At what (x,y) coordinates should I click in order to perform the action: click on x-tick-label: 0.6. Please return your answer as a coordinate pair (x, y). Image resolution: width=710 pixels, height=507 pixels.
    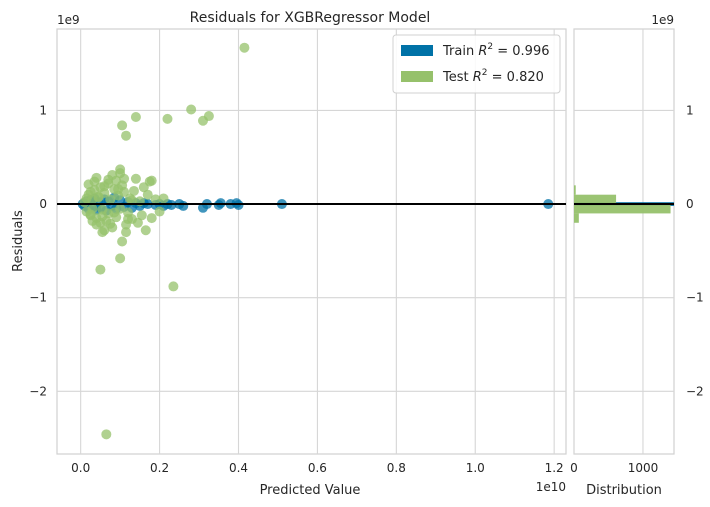
    Looking at the image, I should click on (317, 468).